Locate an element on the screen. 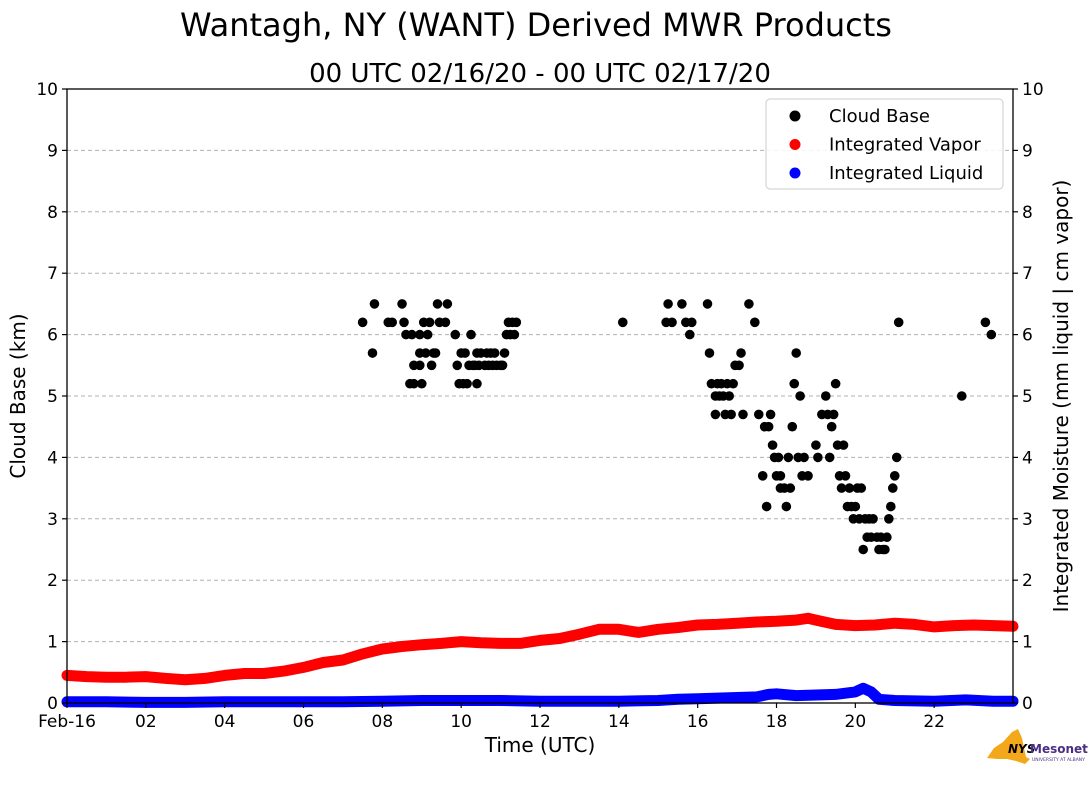 The height and width of the screenshot is (808, 1089). x-tick-label: Feb-16 is located at coordinates (67, 722).